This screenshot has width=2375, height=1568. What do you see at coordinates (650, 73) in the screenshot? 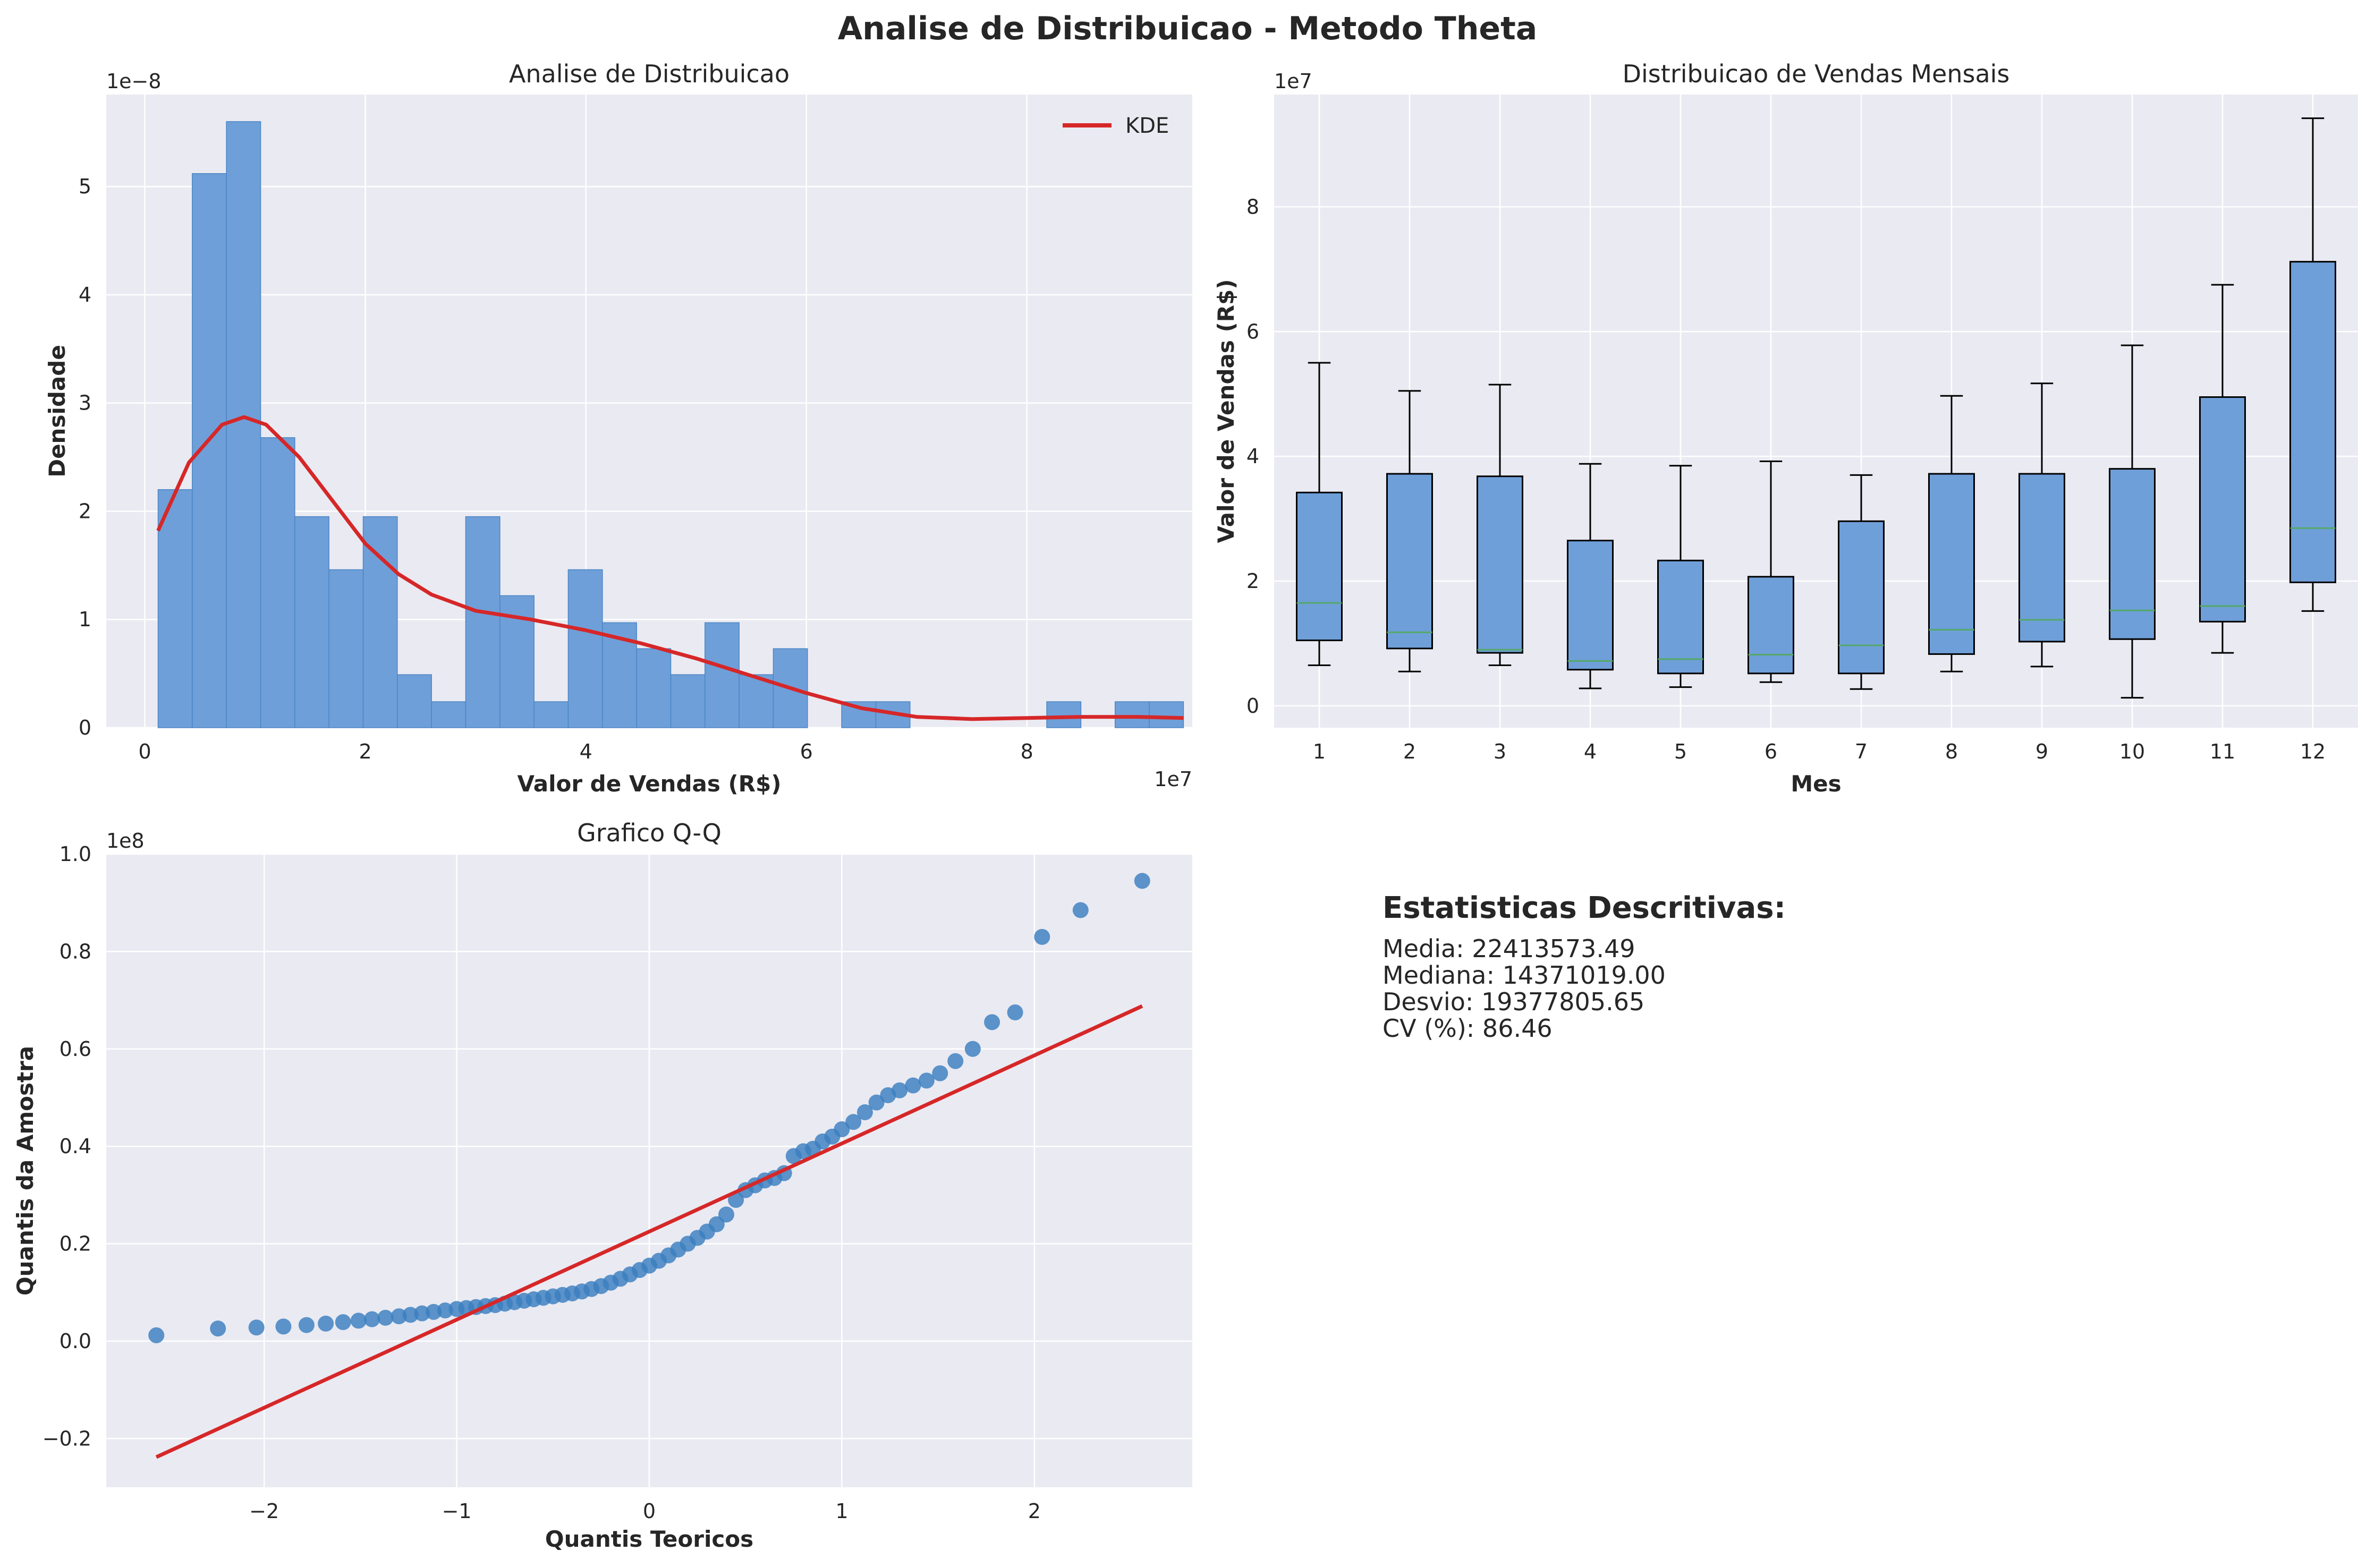
I see `histogram-title: Analise de Distribuicao` at bounding box center [650, 73].